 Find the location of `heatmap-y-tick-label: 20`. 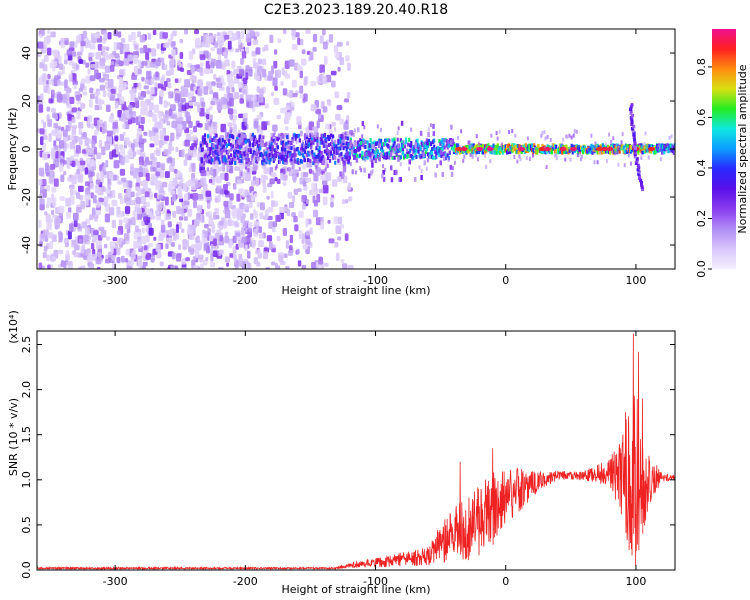

heatmap-y-tick-label: 20 is located at coordinates (26, 101).